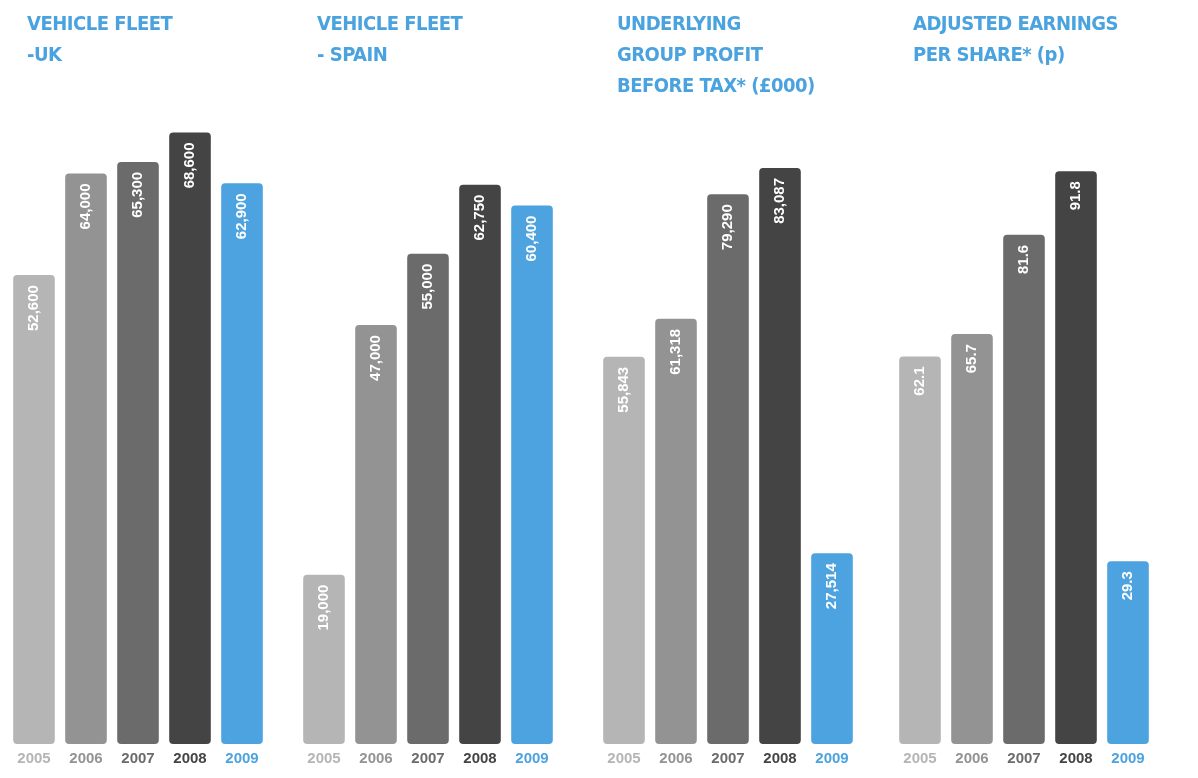 The height and width of the screenshot is (778, 1198). I want to click on data-label: 62.1, so click(919, 381).